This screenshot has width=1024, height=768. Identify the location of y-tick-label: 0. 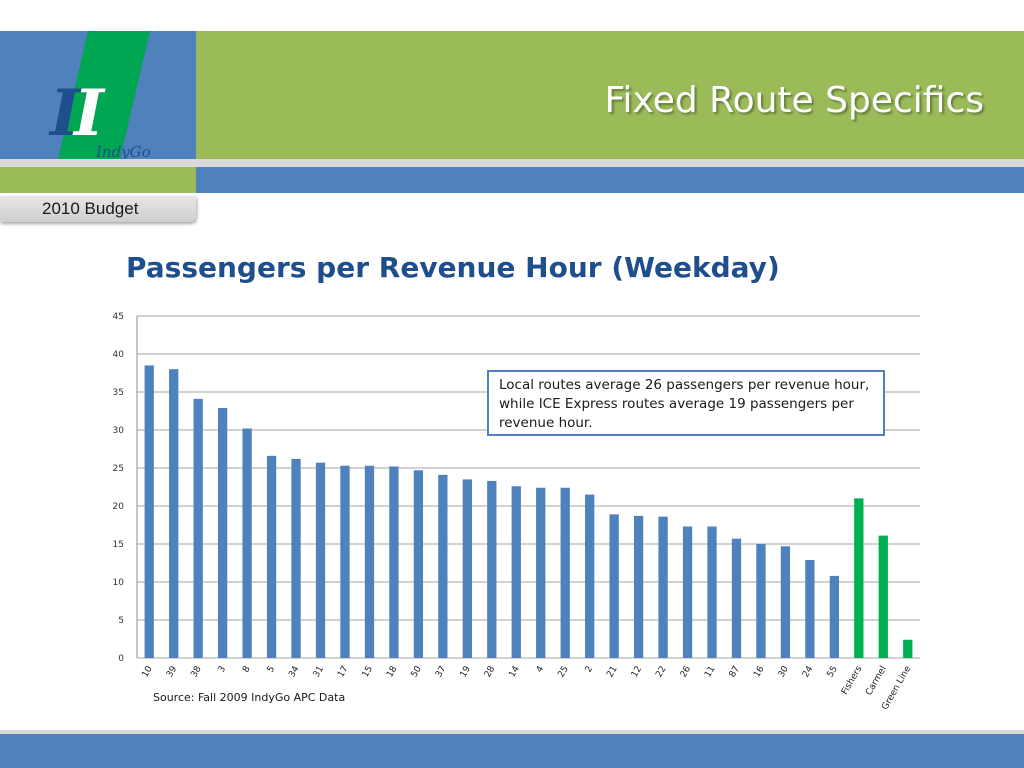
(121, 659).